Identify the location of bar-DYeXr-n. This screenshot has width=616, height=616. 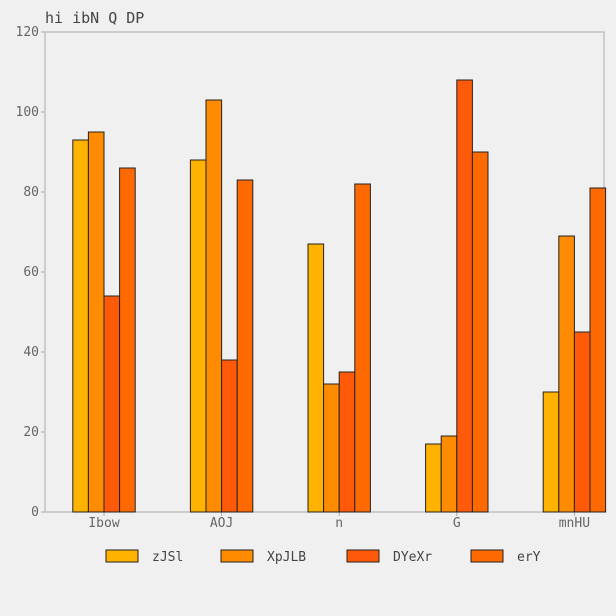
(347, 442).